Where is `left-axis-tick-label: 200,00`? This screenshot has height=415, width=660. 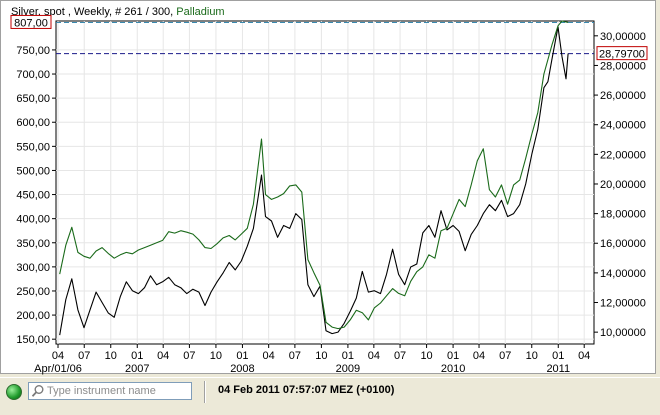 left-axis-tick-label: 200,00 is located at coordinates (33, 316).